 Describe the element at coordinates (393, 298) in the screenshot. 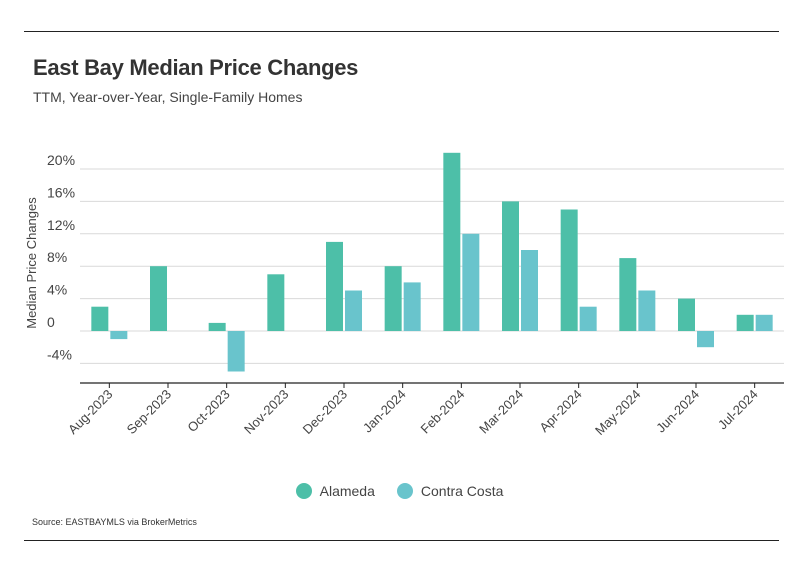

I see `bar-alameda-jan-2024` at that location.